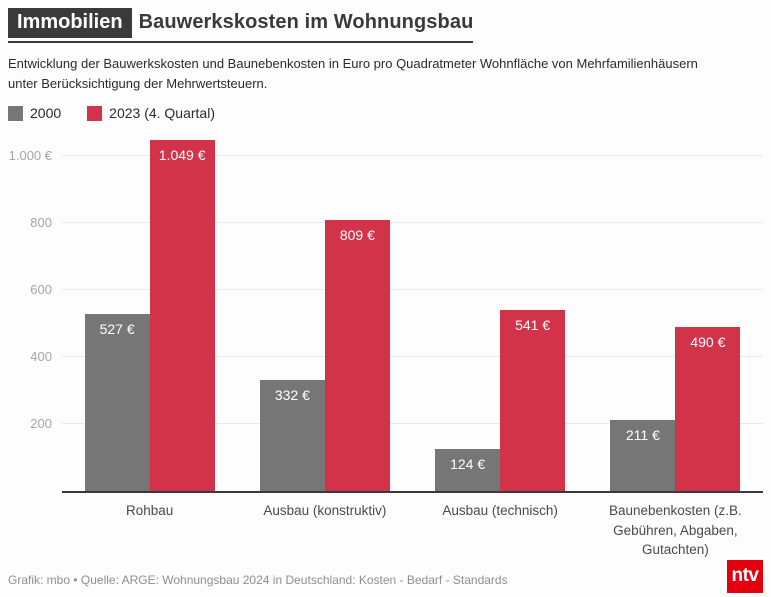  Describe the element at coordinates (162, 113) in the screenshot. I see `legend-label-2023: 2023 (4. Quartal)` at that location.